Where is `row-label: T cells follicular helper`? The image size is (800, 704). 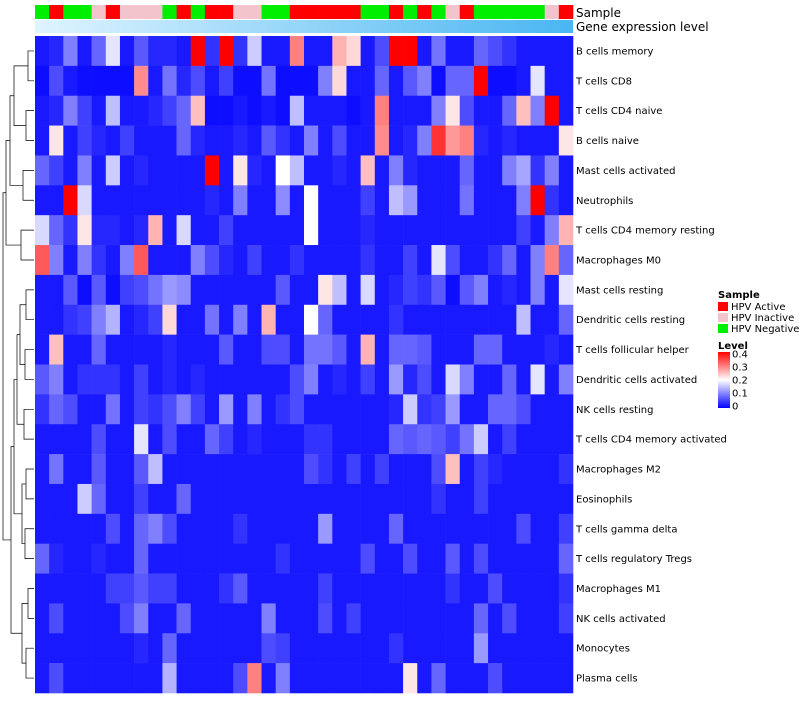 row-label: T cells follicular helper is located at coordinates (632, 350).